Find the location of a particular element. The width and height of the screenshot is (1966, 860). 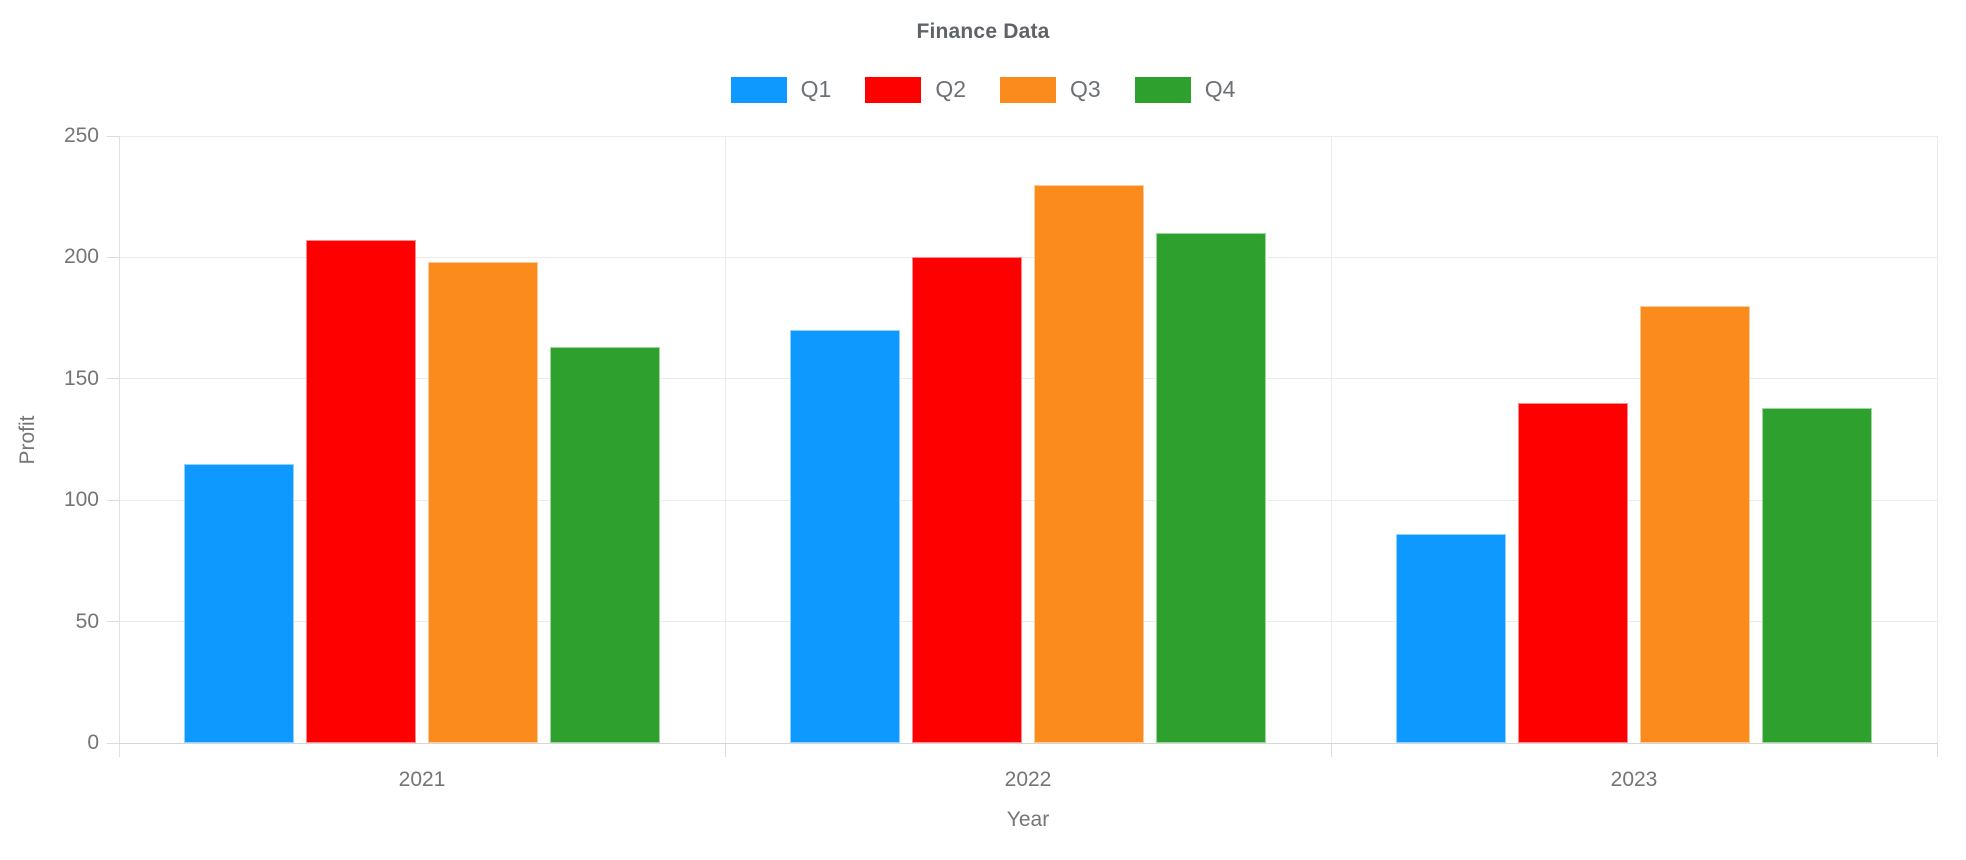

y-tick-label: 50 is located at coordinates (87, 621).